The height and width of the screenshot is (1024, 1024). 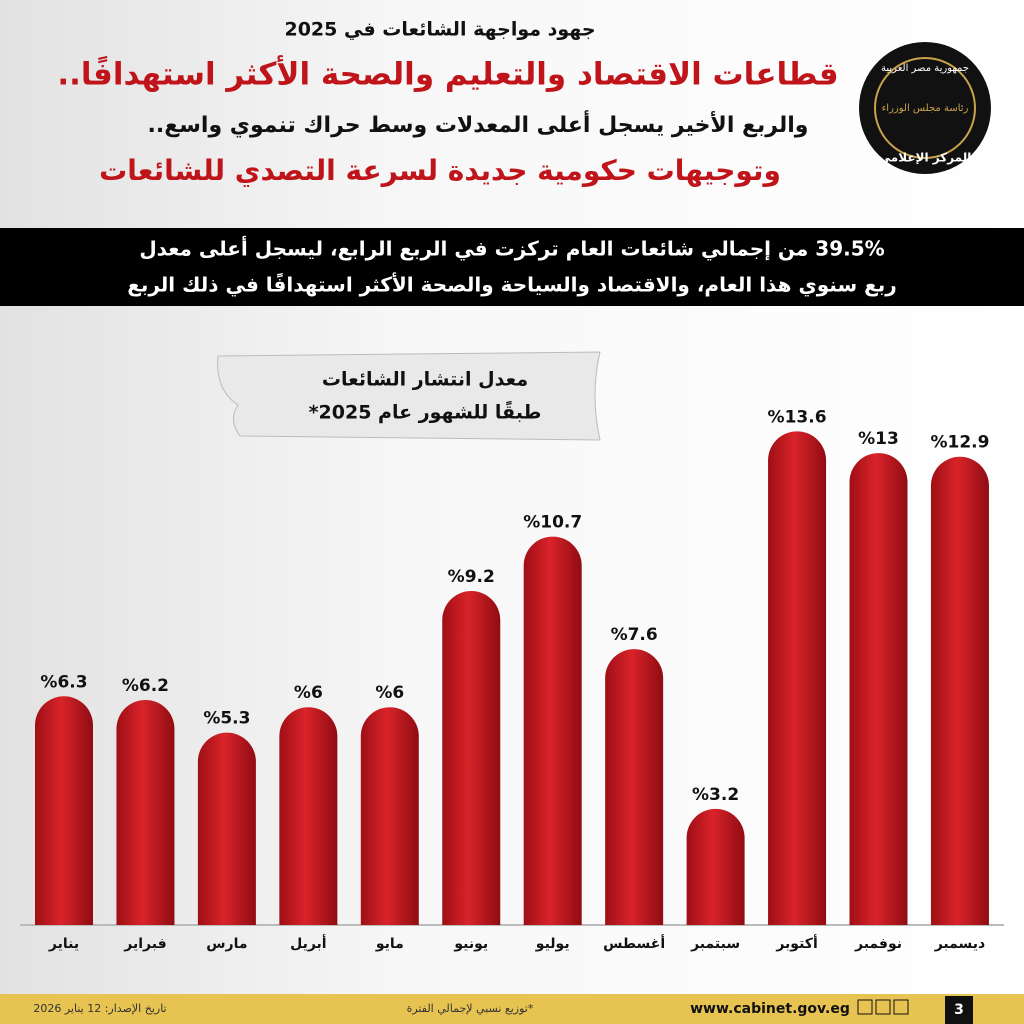 I want to click on footer-date: تاريخ الإصدار: 12 يناير 2026, so click(x=99, y=1008).